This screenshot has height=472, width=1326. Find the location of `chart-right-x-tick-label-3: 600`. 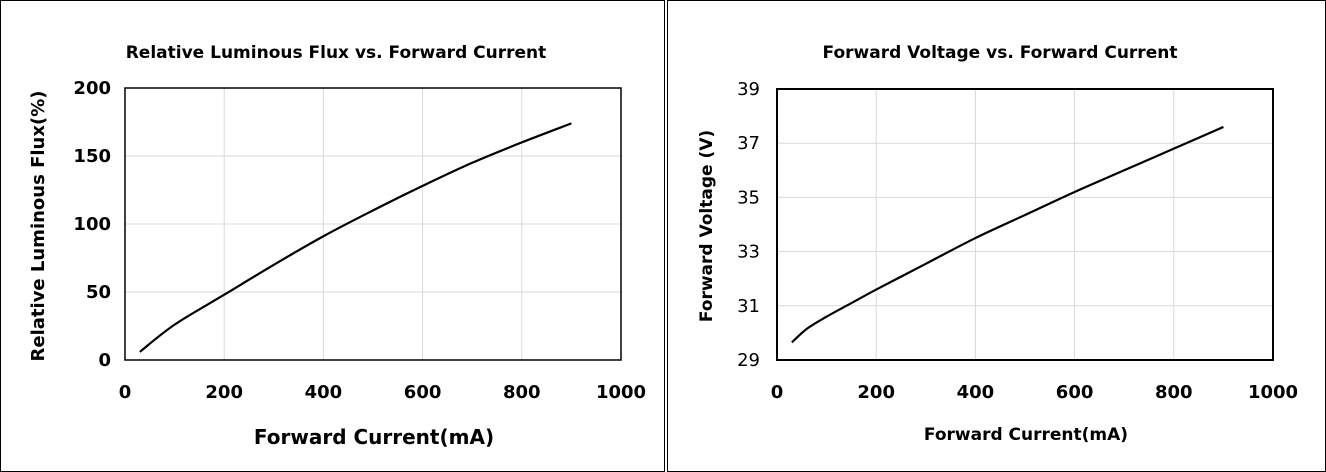

chart-right-x-tick-label-3: 600 is located at coordinates (1075, 392).